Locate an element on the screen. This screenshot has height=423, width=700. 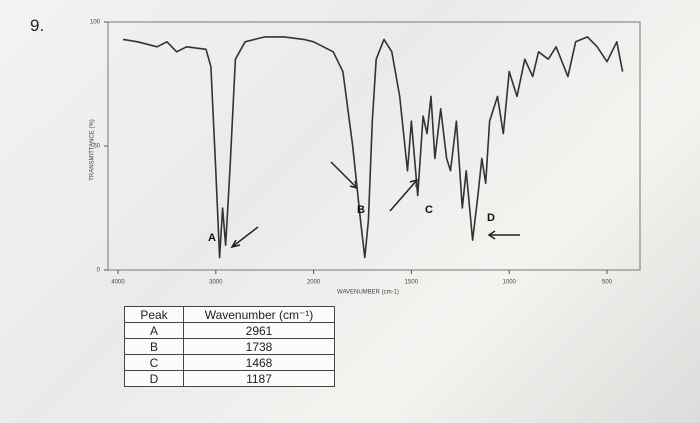
y-tick-label: 100 is located at coordinates (95, 23).